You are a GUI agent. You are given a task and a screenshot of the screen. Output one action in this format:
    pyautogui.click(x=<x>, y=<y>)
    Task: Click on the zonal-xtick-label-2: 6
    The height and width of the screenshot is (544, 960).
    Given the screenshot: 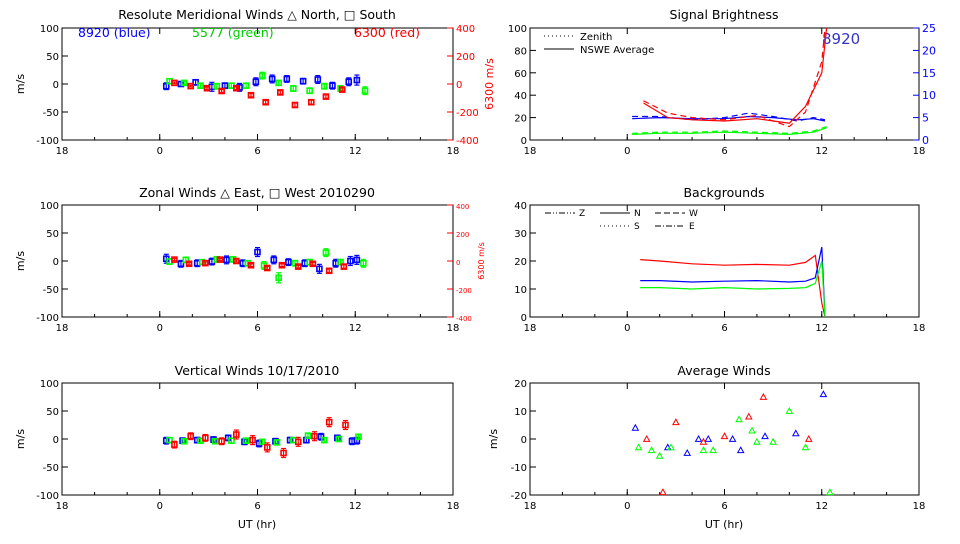 What is the action you would take?
    pyautogui.click(x=257, y=328)
    